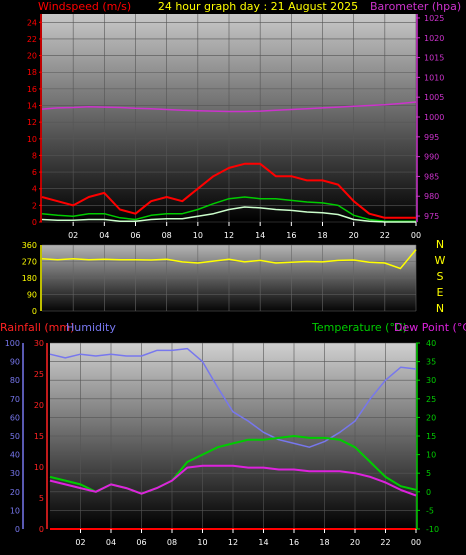 The width and height of the screenshot is (466, 555). What do you see at coordinates (12, 343) in the screenshot?
I see `humidity-tick-label: 100` at bounding box center [12, 343].